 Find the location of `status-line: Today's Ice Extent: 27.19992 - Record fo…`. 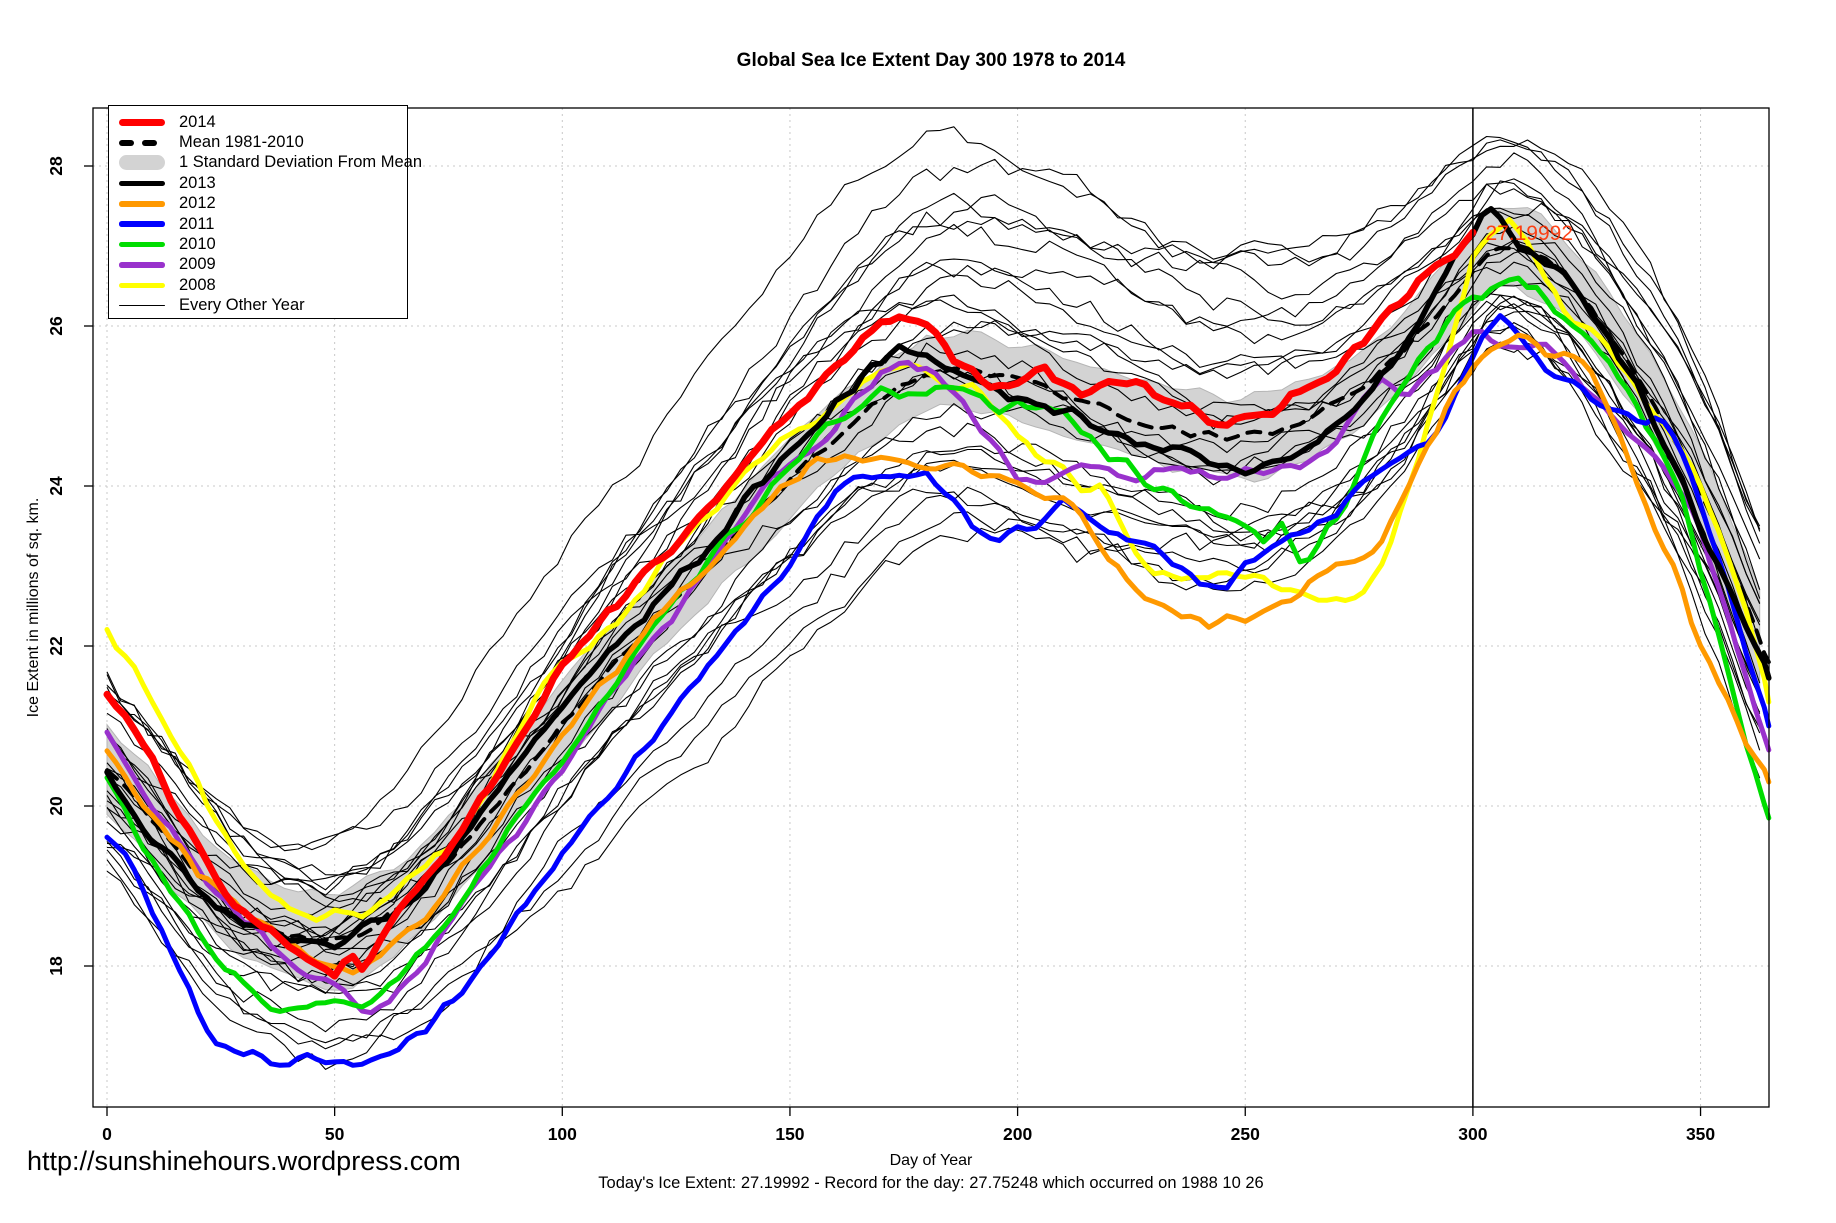

status-line: Today's Ice Extent: 27.19992 - Record fo… is located at coordinates (931, 1183).